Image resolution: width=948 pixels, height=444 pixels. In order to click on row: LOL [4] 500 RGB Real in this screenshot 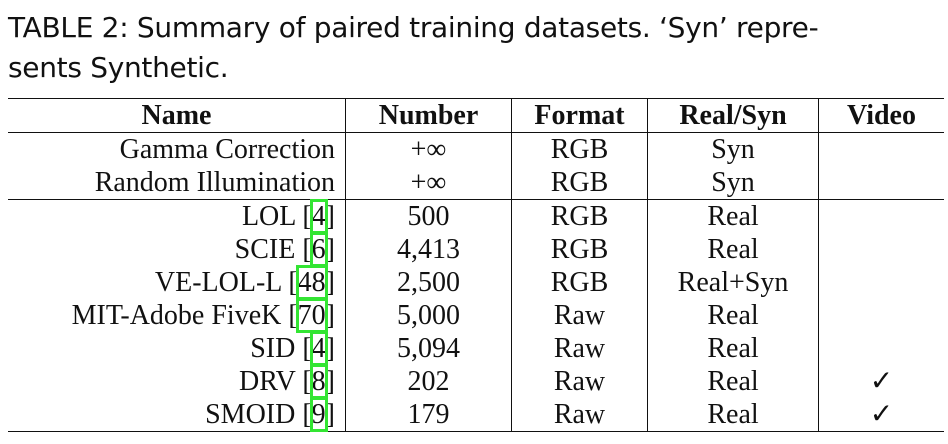, I will do `click(476, 216)`.